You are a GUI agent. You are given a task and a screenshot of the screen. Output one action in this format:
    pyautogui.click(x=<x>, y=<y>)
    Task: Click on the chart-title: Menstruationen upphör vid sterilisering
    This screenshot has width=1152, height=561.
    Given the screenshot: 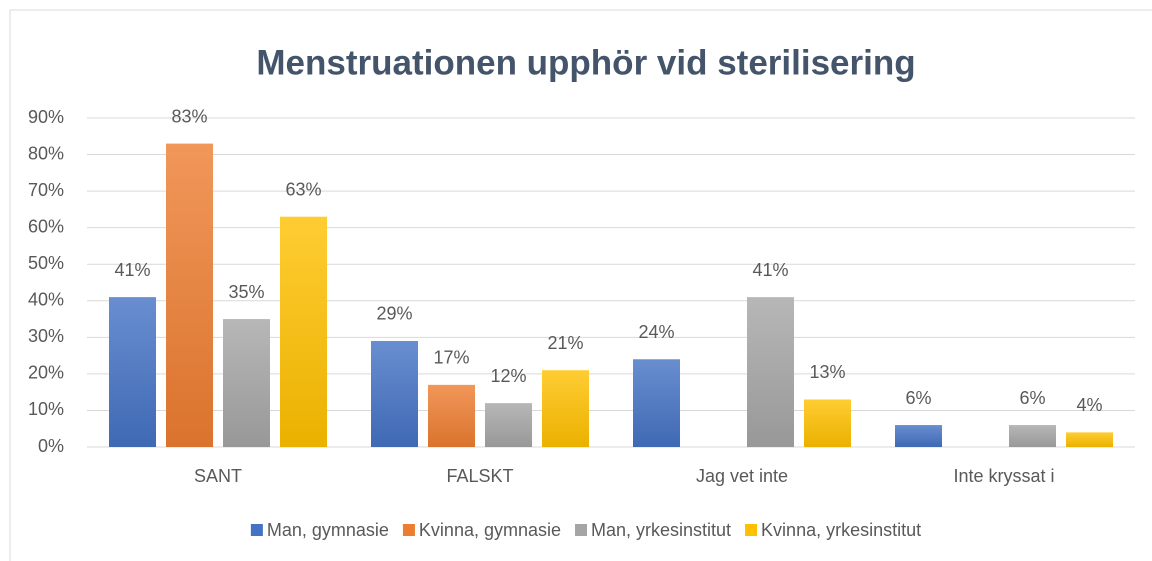 What is the action you would take?
    pyautogui.click(x=585, y=62)
    